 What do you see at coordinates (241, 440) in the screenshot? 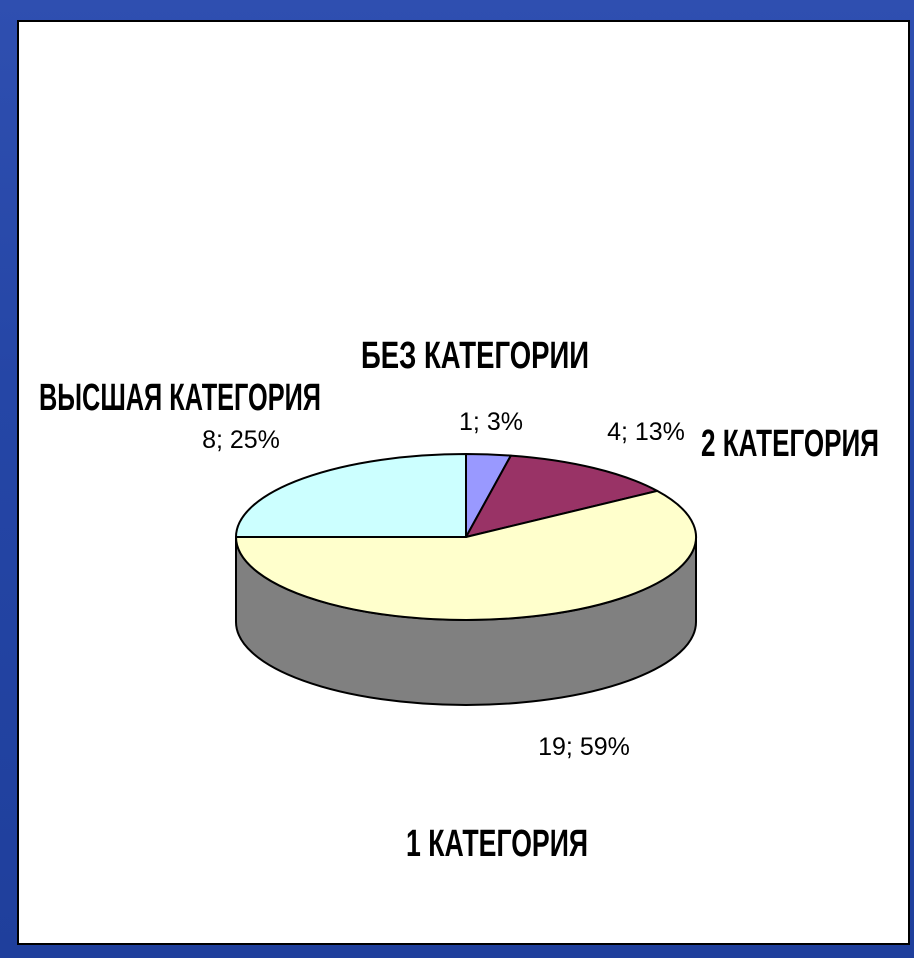
I see `data-label-vysshaya-kategoriya: 8; 25%` at bounding box center [241, 440].